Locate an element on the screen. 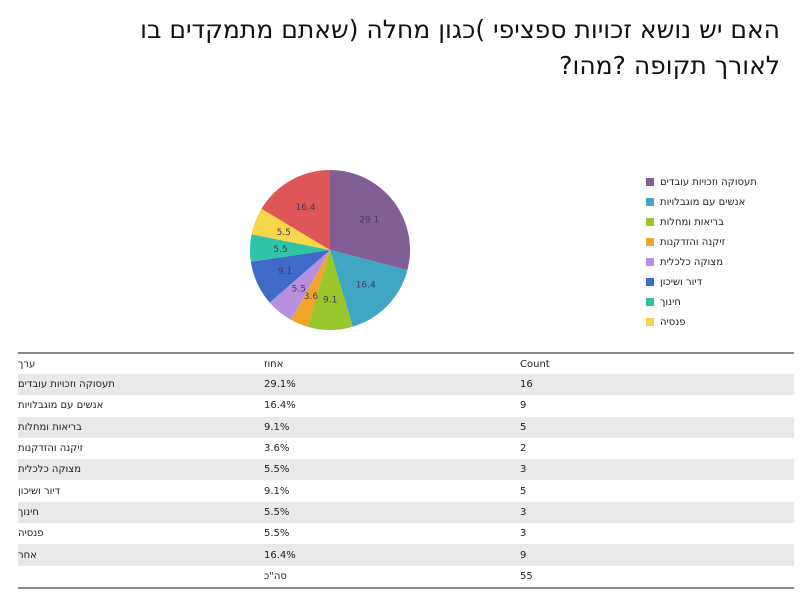 The image size is (800, 600). slice-value-label: 3.6 is located at coordinates (311, 297).